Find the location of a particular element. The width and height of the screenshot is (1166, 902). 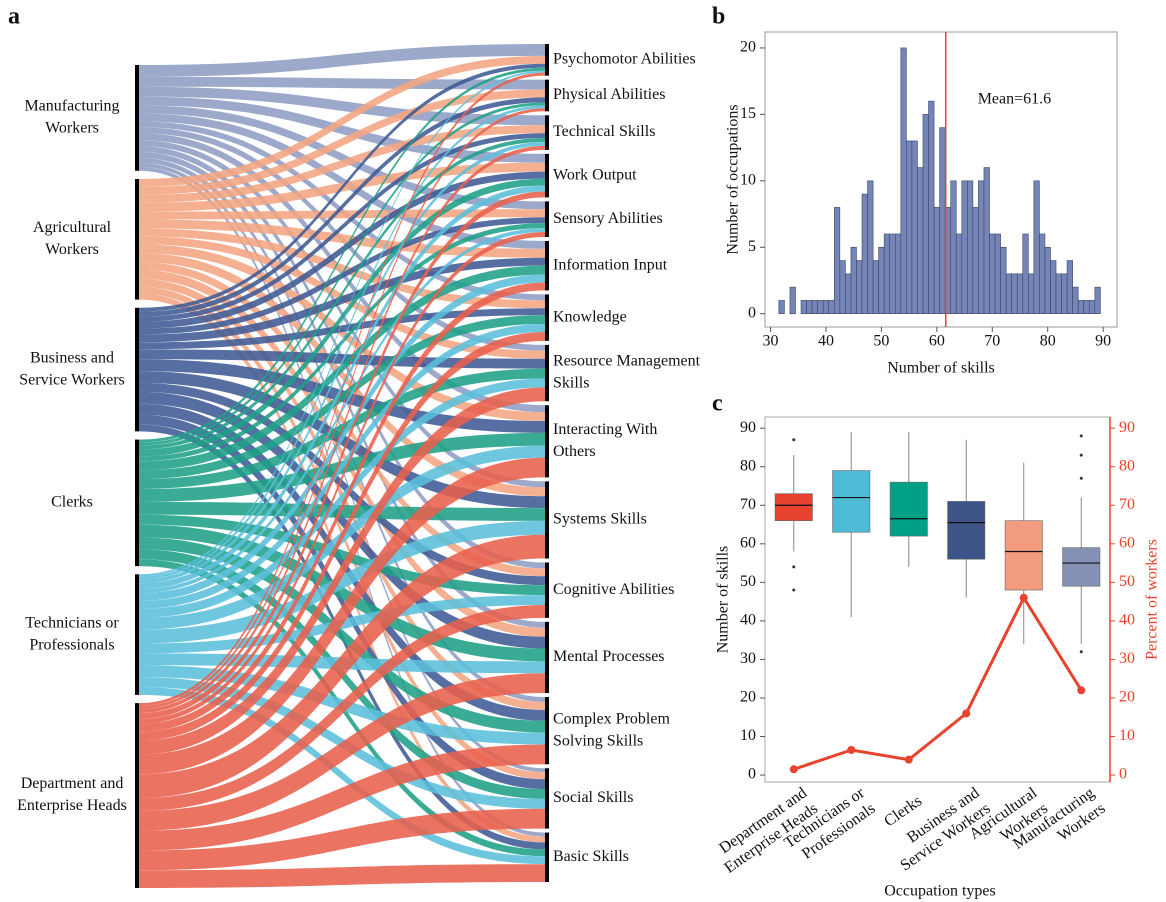

y-axis-title: Number of skills is located at coordinates (723, 600).